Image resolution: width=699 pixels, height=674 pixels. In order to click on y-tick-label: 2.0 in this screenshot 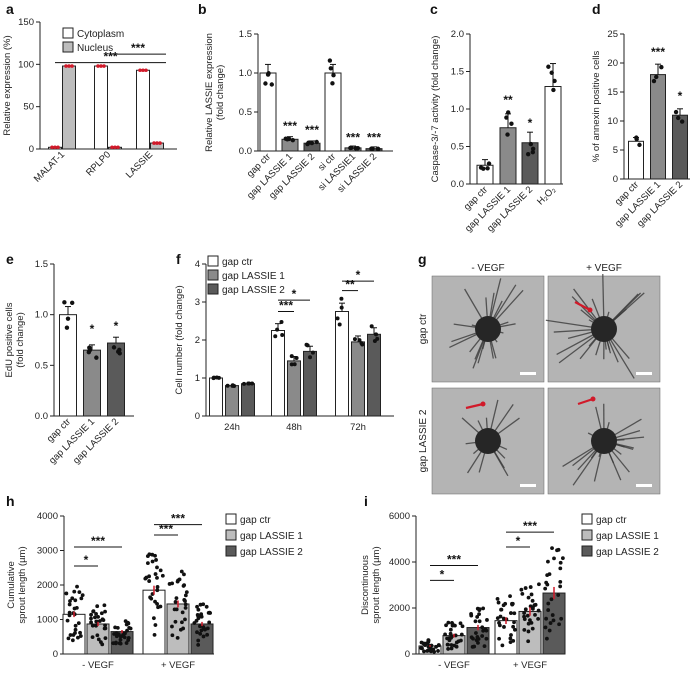, I will do `click(457, 34)`.